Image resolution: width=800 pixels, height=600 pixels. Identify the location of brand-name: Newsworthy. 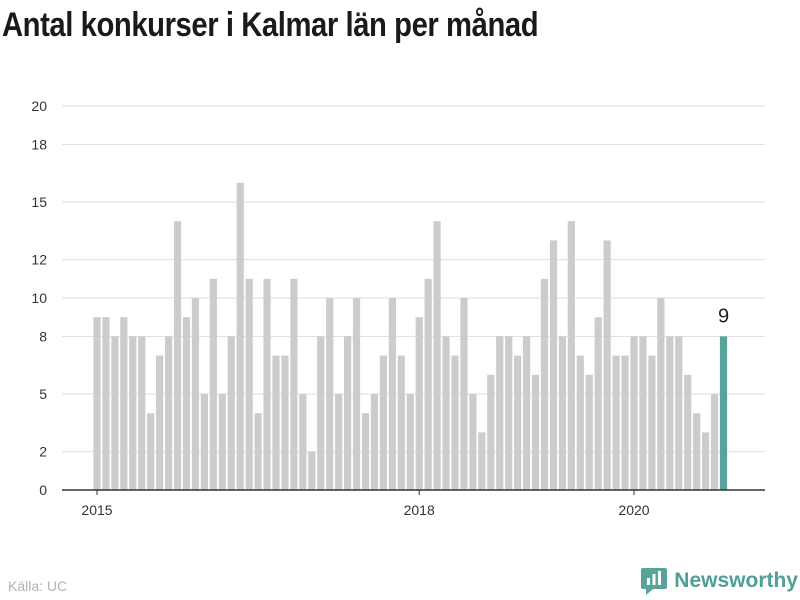
(736, 580).